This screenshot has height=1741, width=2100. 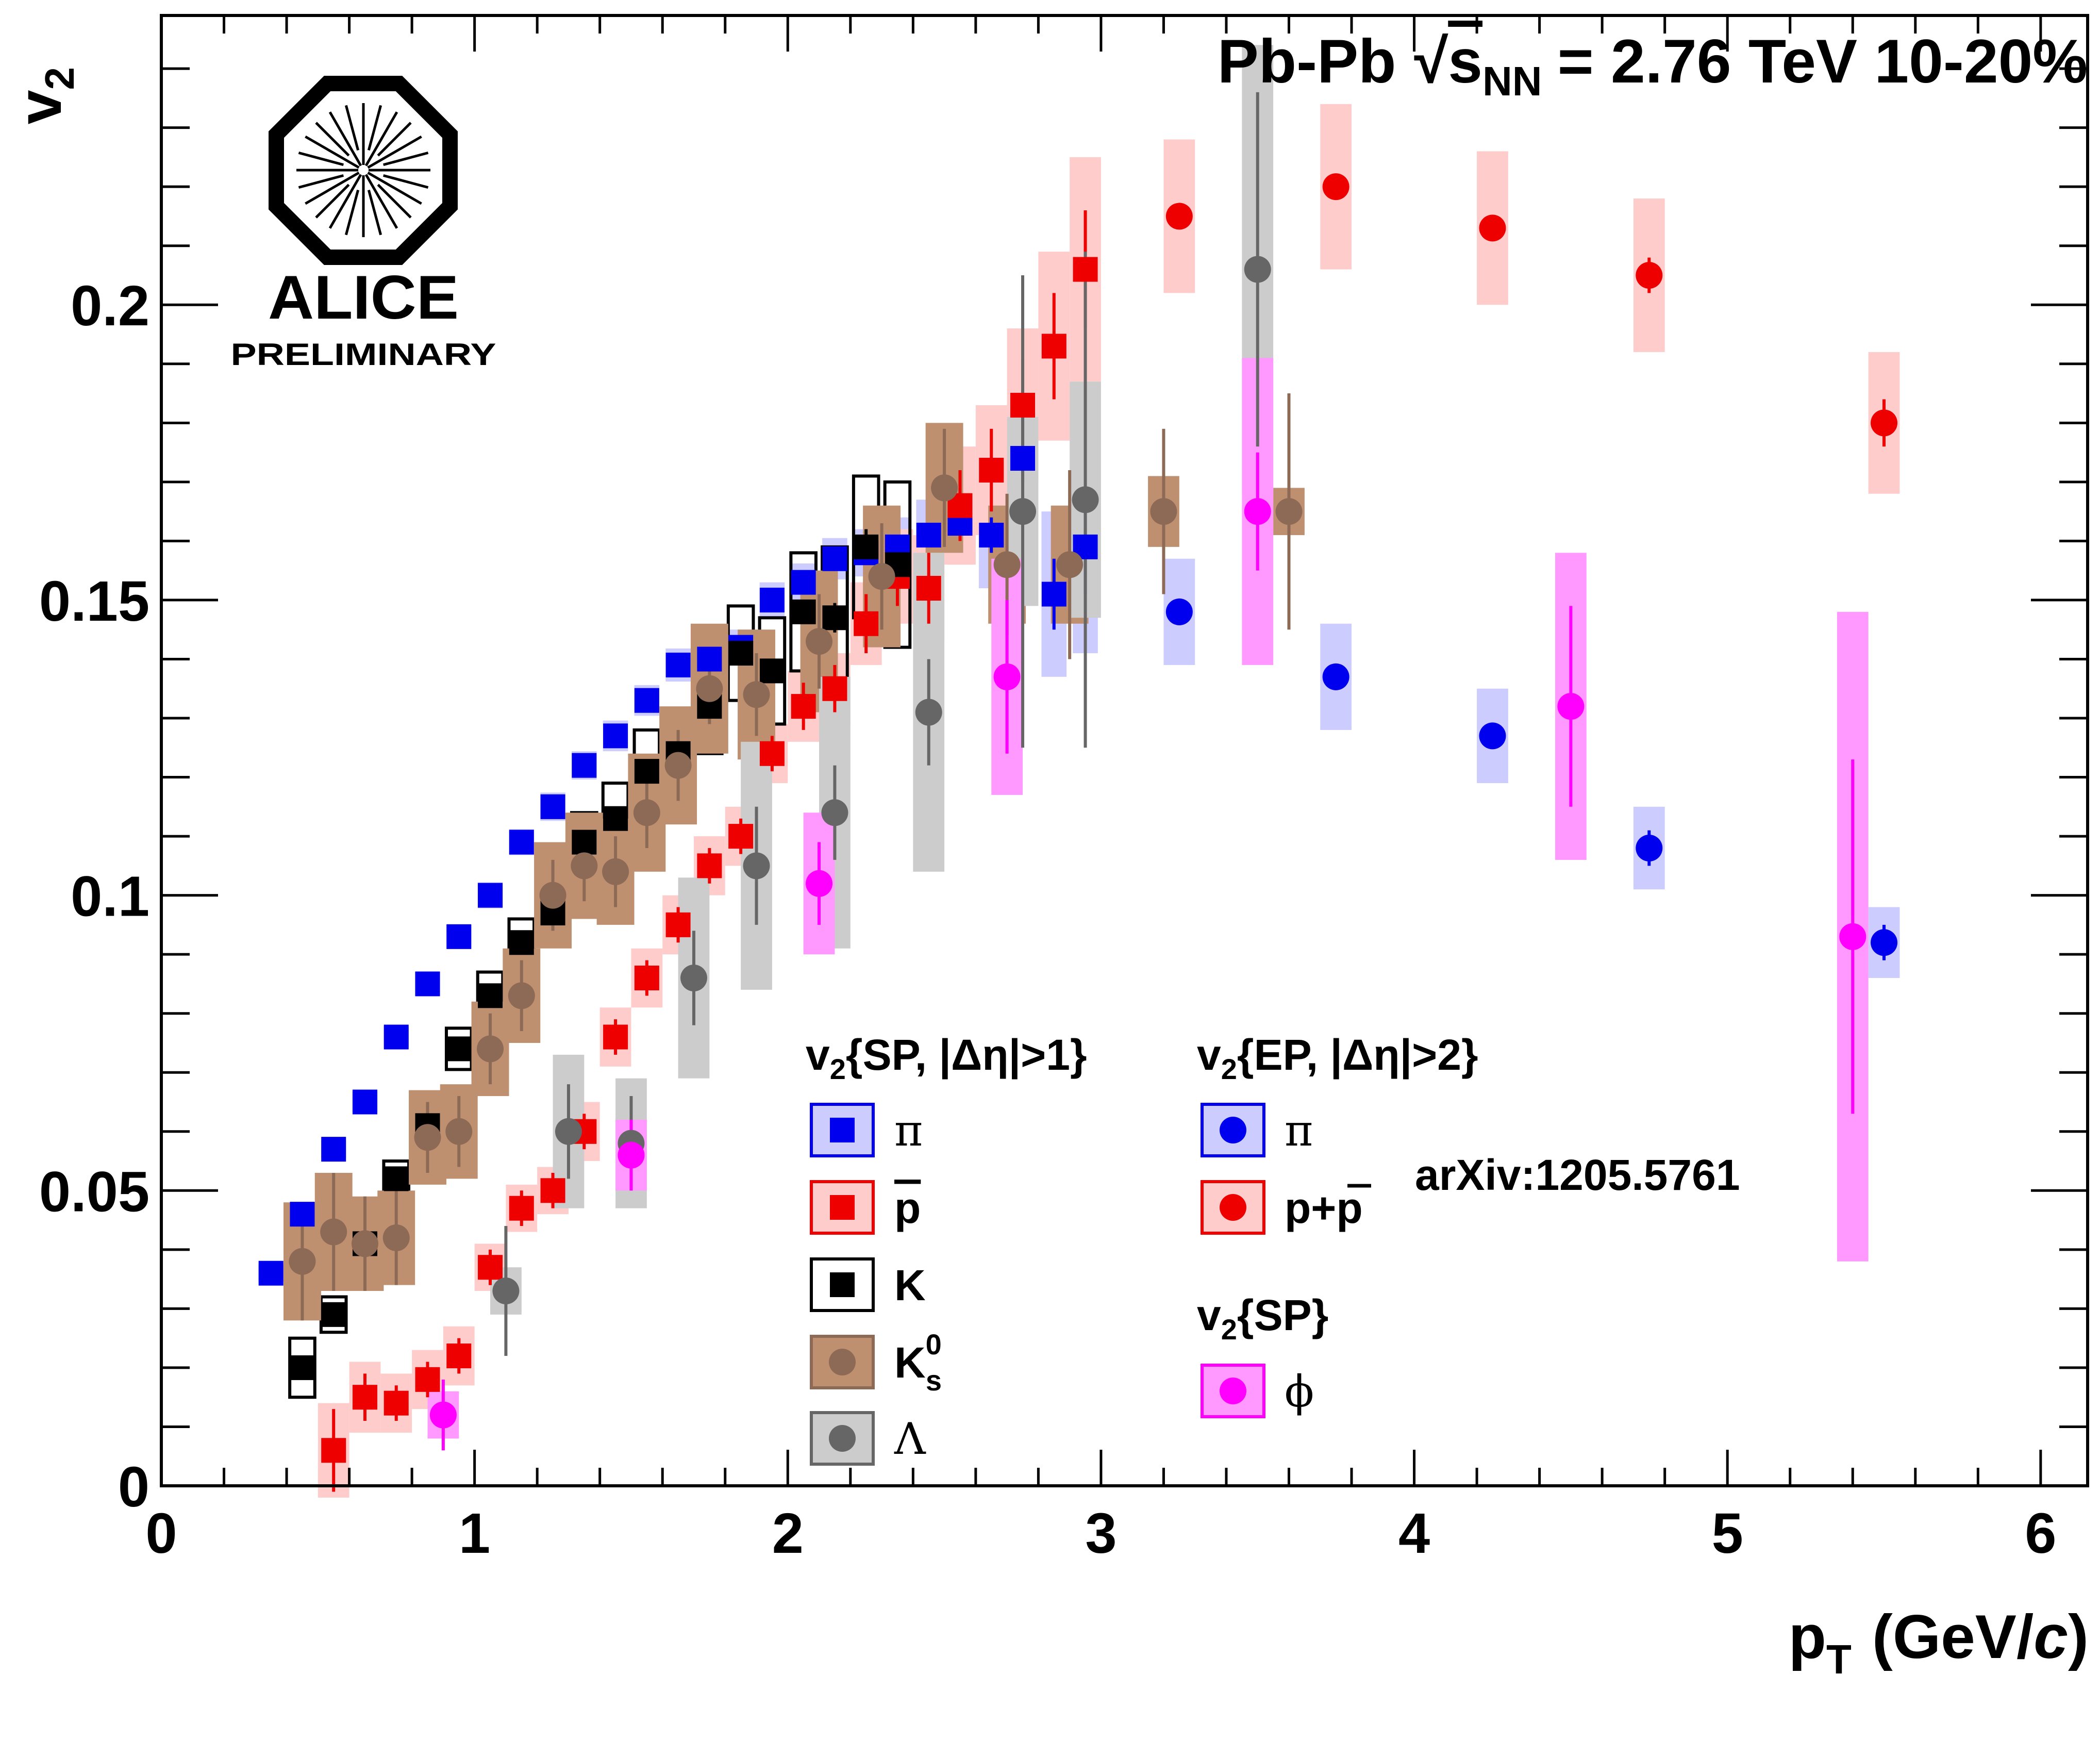 What do you see at coordinates (1823, 61) in the screenshot?
I see `title-rest: = 2.76 TeV 10-20%` at bounding box center [1823, 61].